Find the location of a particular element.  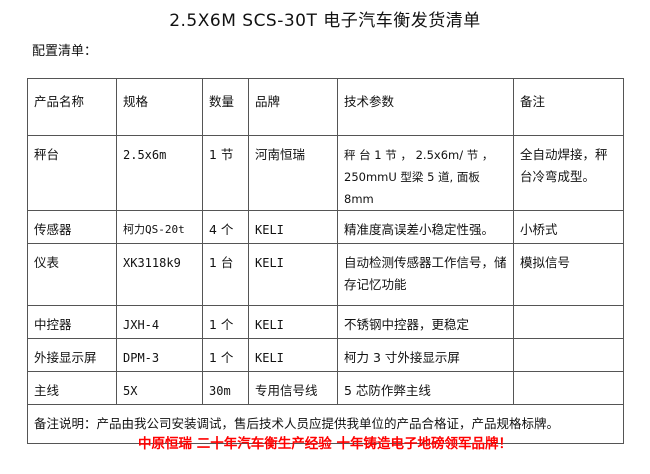

cell-name: 秤台 is located at coordinates (72, 173).